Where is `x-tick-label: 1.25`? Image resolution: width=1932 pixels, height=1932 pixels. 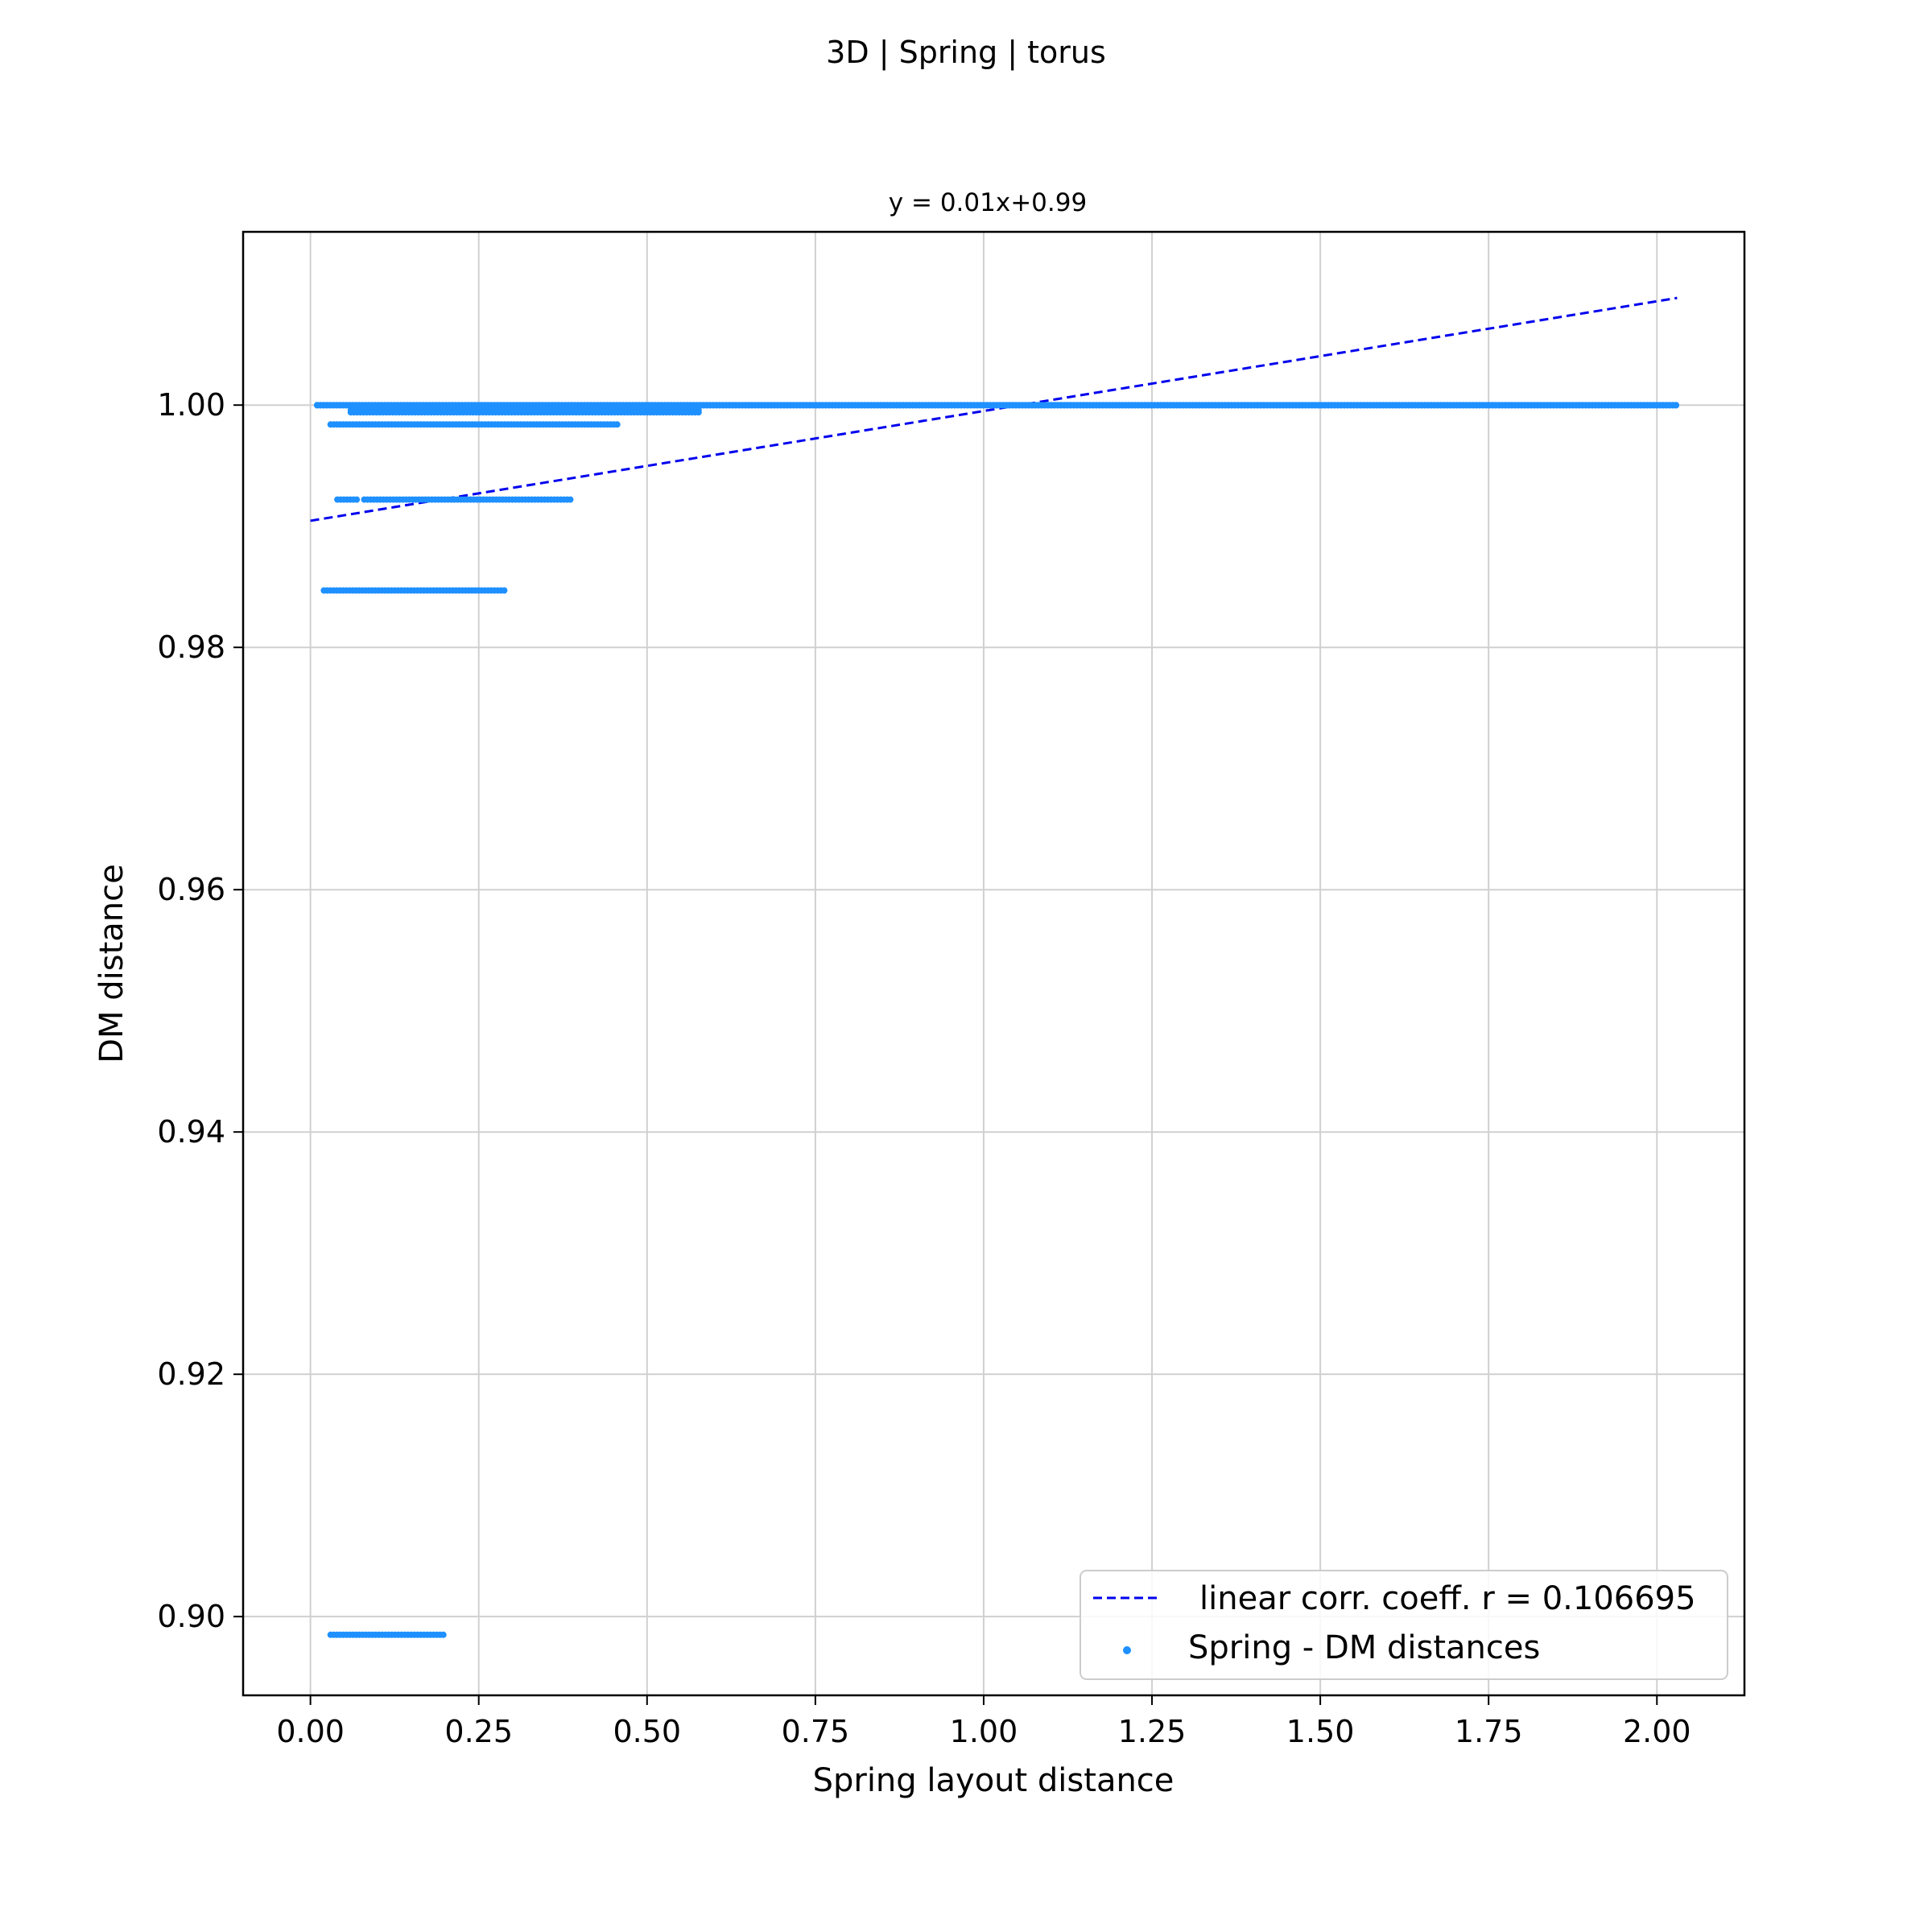
x-tick-label: 1.25 is located at coordinates (1152, 1731).